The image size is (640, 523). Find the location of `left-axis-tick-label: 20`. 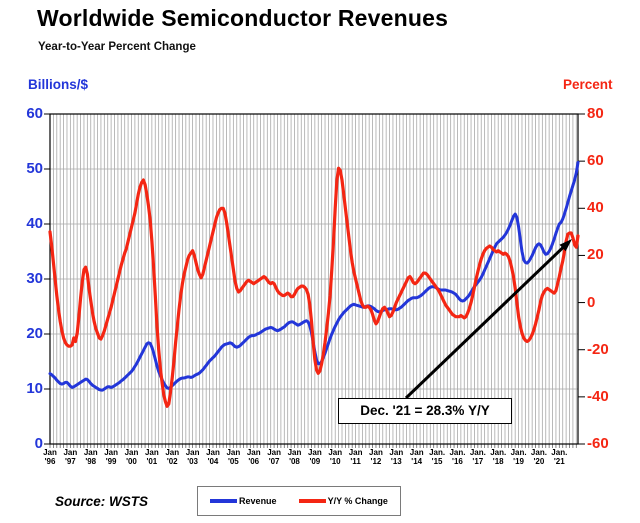

left-axis-tick-label: 20 is located at coordinates (34, 333).